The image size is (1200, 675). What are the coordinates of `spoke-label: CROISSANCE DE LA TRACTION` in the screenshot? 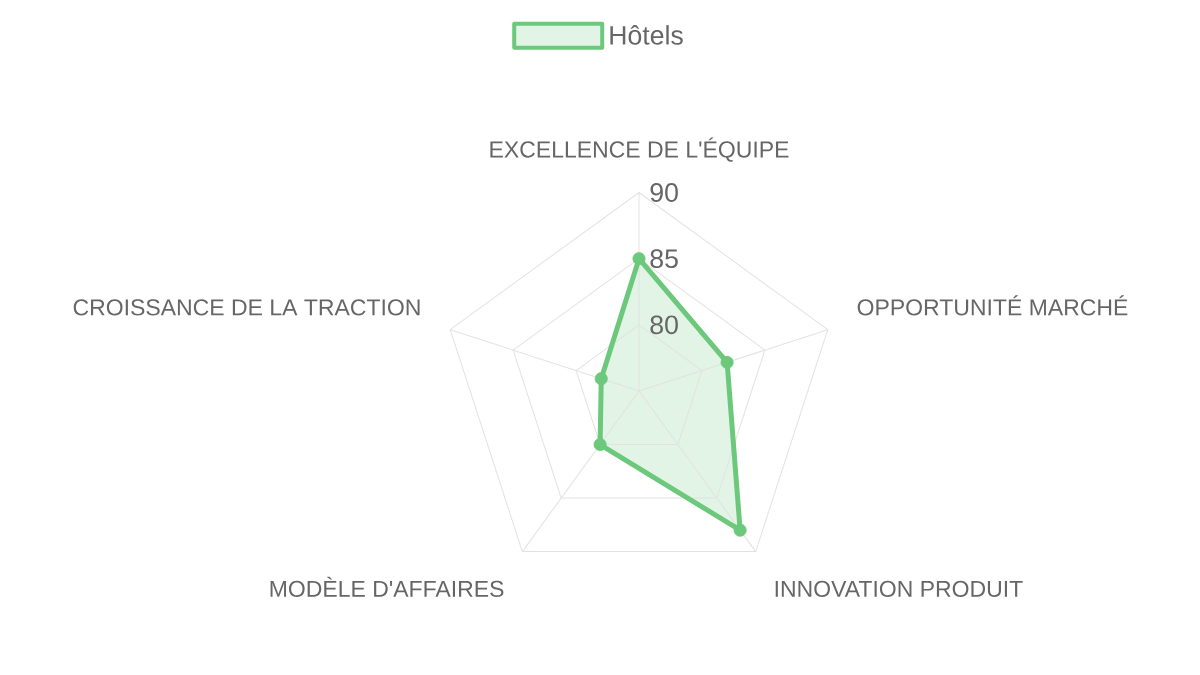 It's located at (246, 307).